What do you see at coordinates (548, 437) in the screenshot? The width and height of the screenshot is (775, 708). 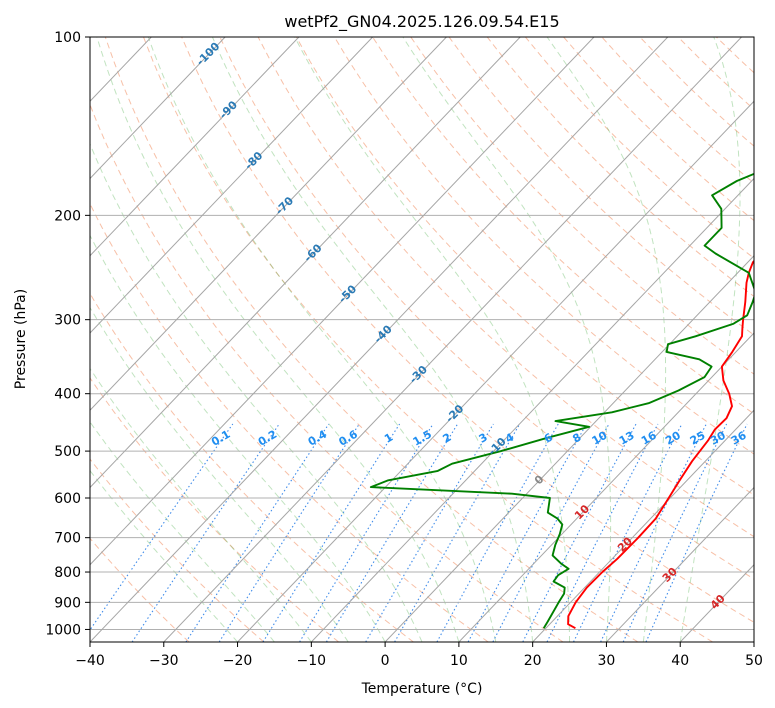 I see `mixing-ratio-label: 6` at bounding box center [548, 437].